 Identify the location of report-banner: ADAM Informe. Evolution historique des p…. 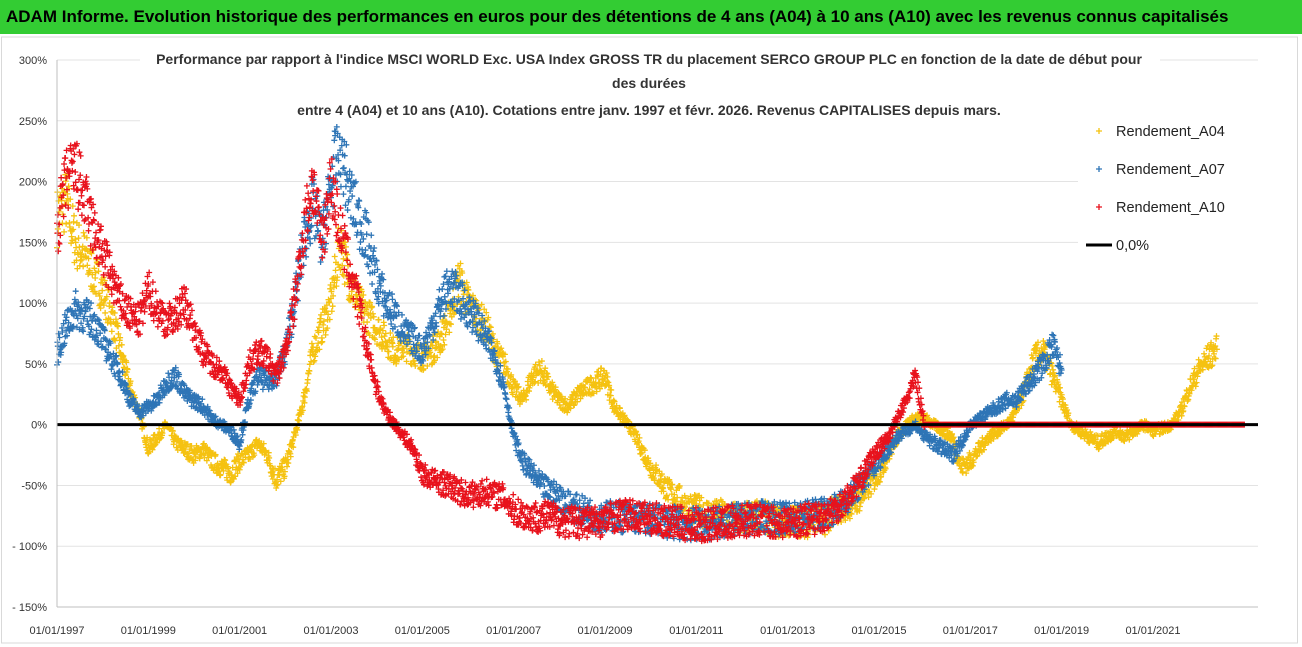
(651, 17).